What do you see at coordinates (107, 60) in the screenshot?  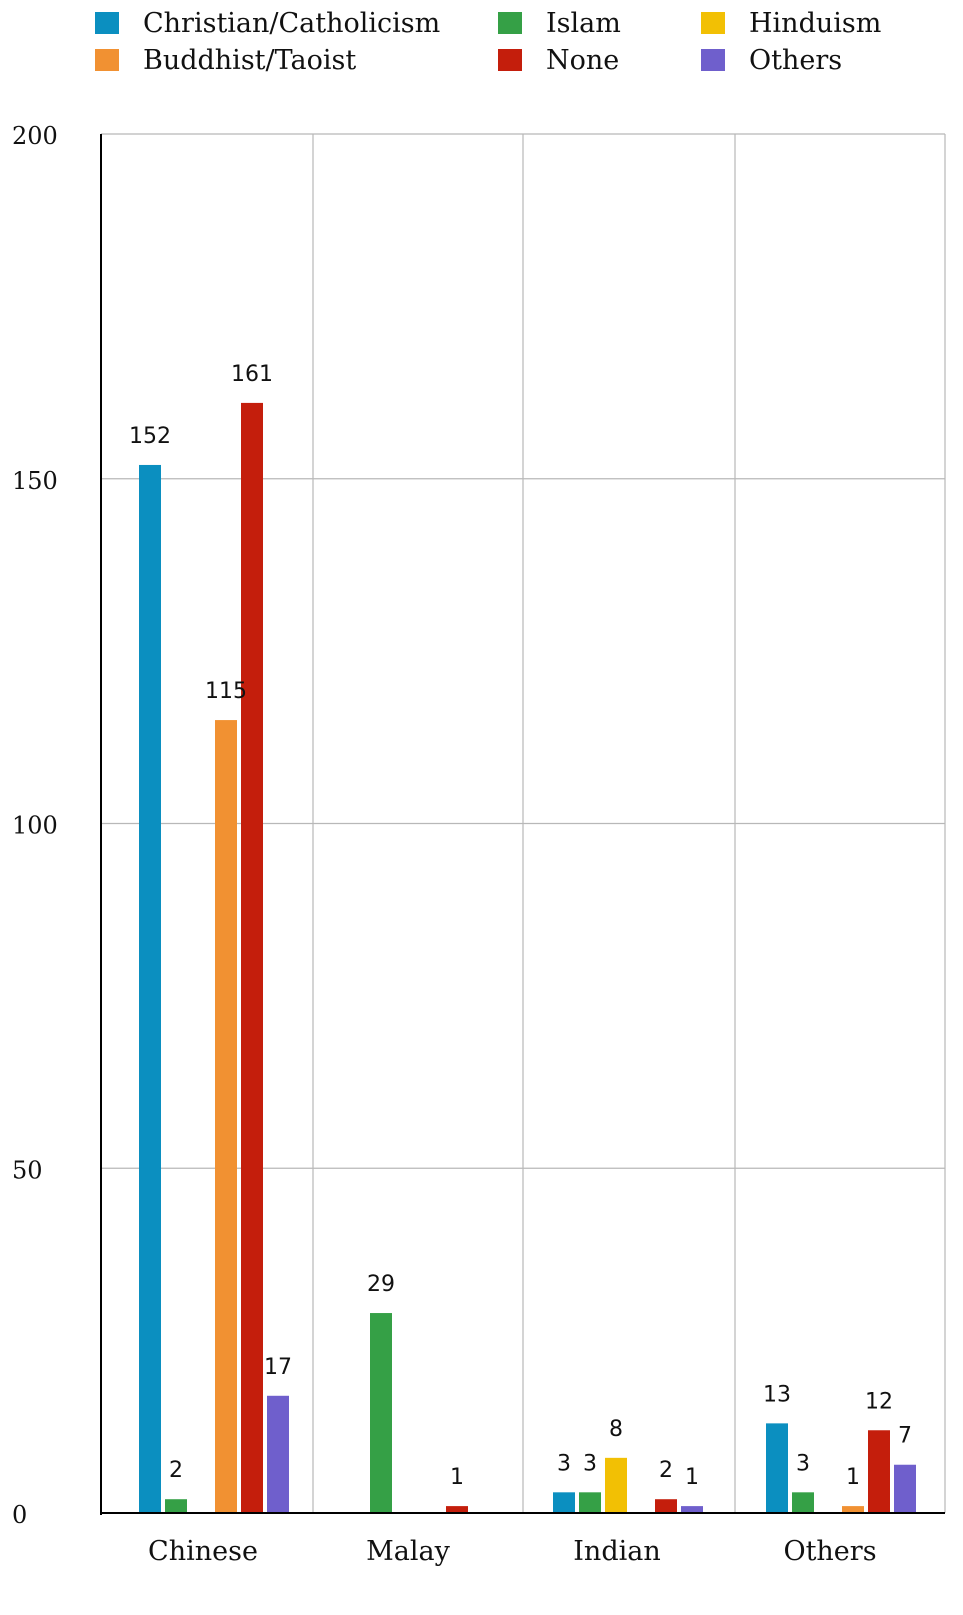 I see `legend-swatch-buddhist-taoist` at bounding box center [107, 60].